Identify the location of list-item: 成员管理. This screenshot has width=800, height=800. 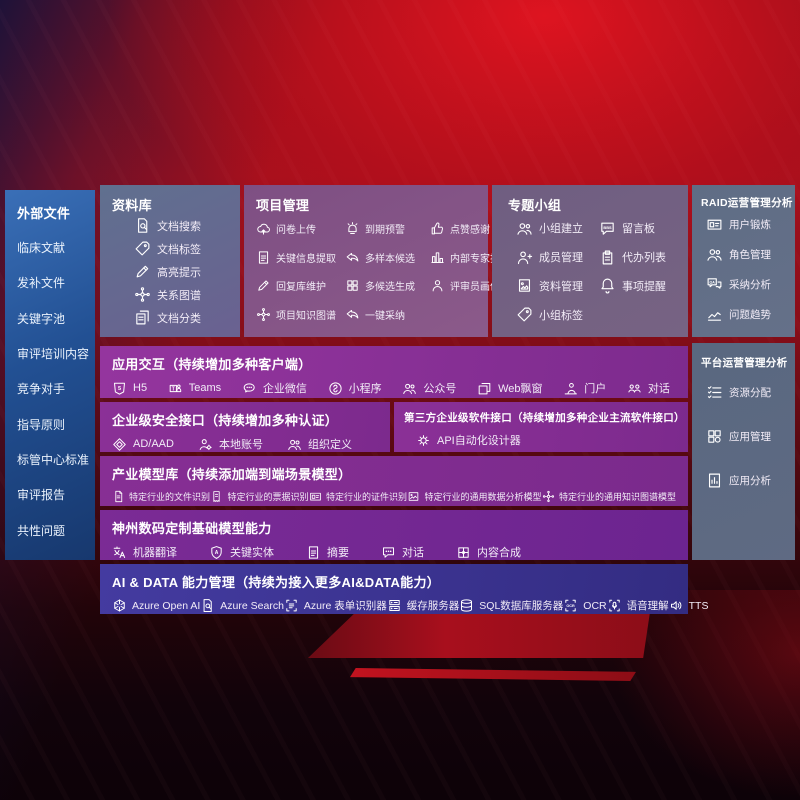
(557, 257).